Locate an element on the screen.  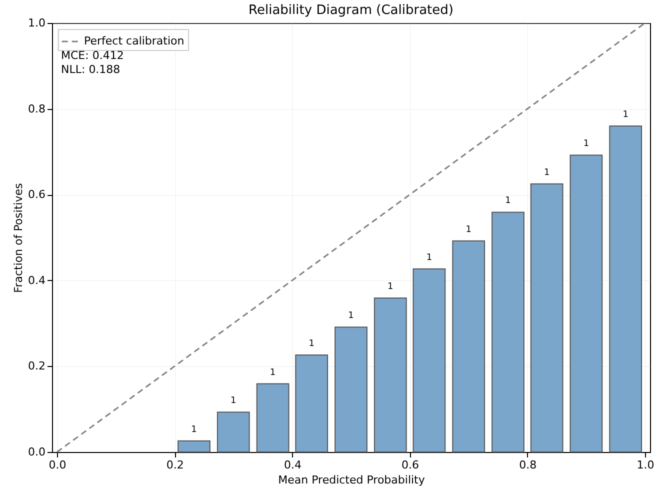
y-tick-label: 0.0 is located at coordinates (37, 452).